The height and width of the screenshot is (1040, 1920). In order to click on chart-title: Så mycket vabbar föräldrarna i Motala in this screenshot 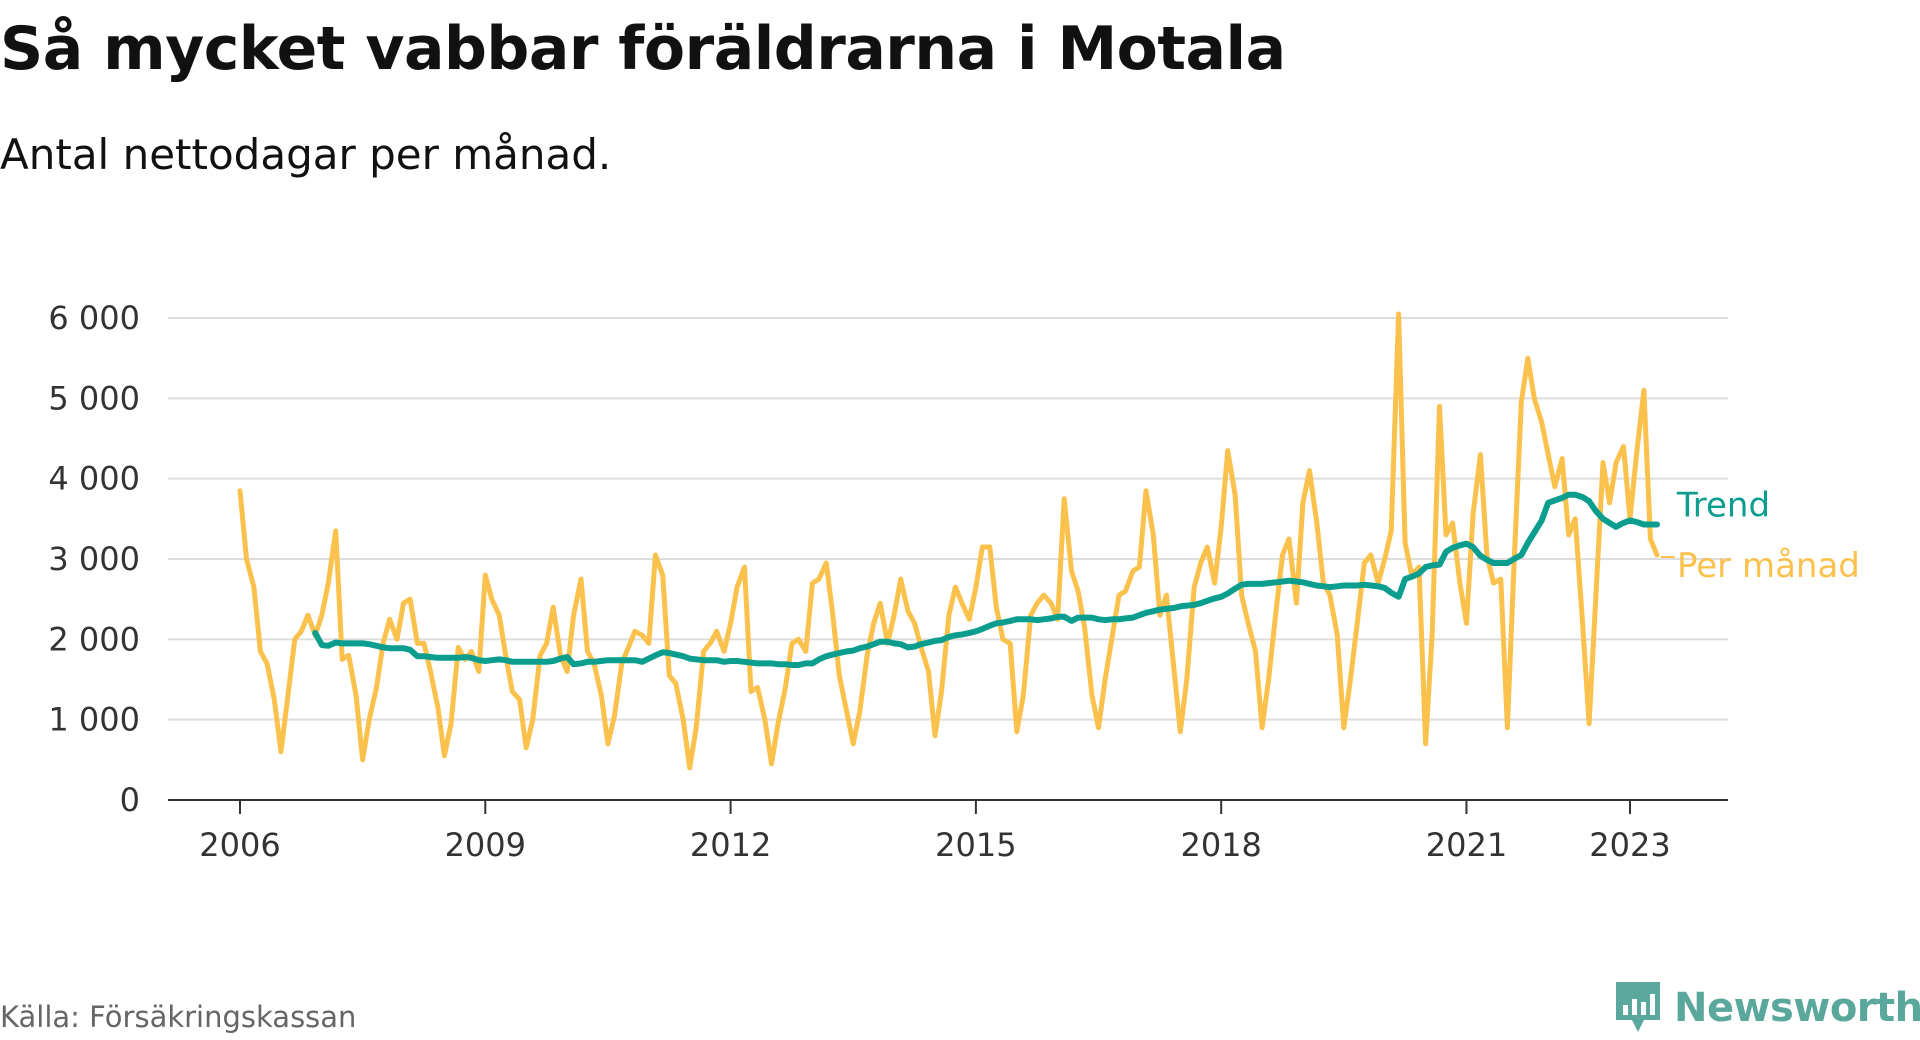, I will do `click(643, 49)`.